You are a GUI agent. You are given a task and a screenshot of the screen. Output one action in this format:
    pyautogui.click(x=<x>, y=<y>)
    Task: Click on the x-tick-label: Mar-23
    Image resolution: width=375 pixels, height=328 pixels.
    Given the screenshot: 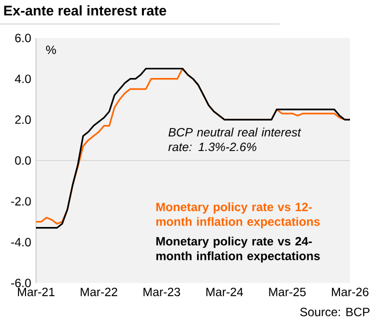 What is the action you would take?
    pyautogui.click(x=162, y=292)
    